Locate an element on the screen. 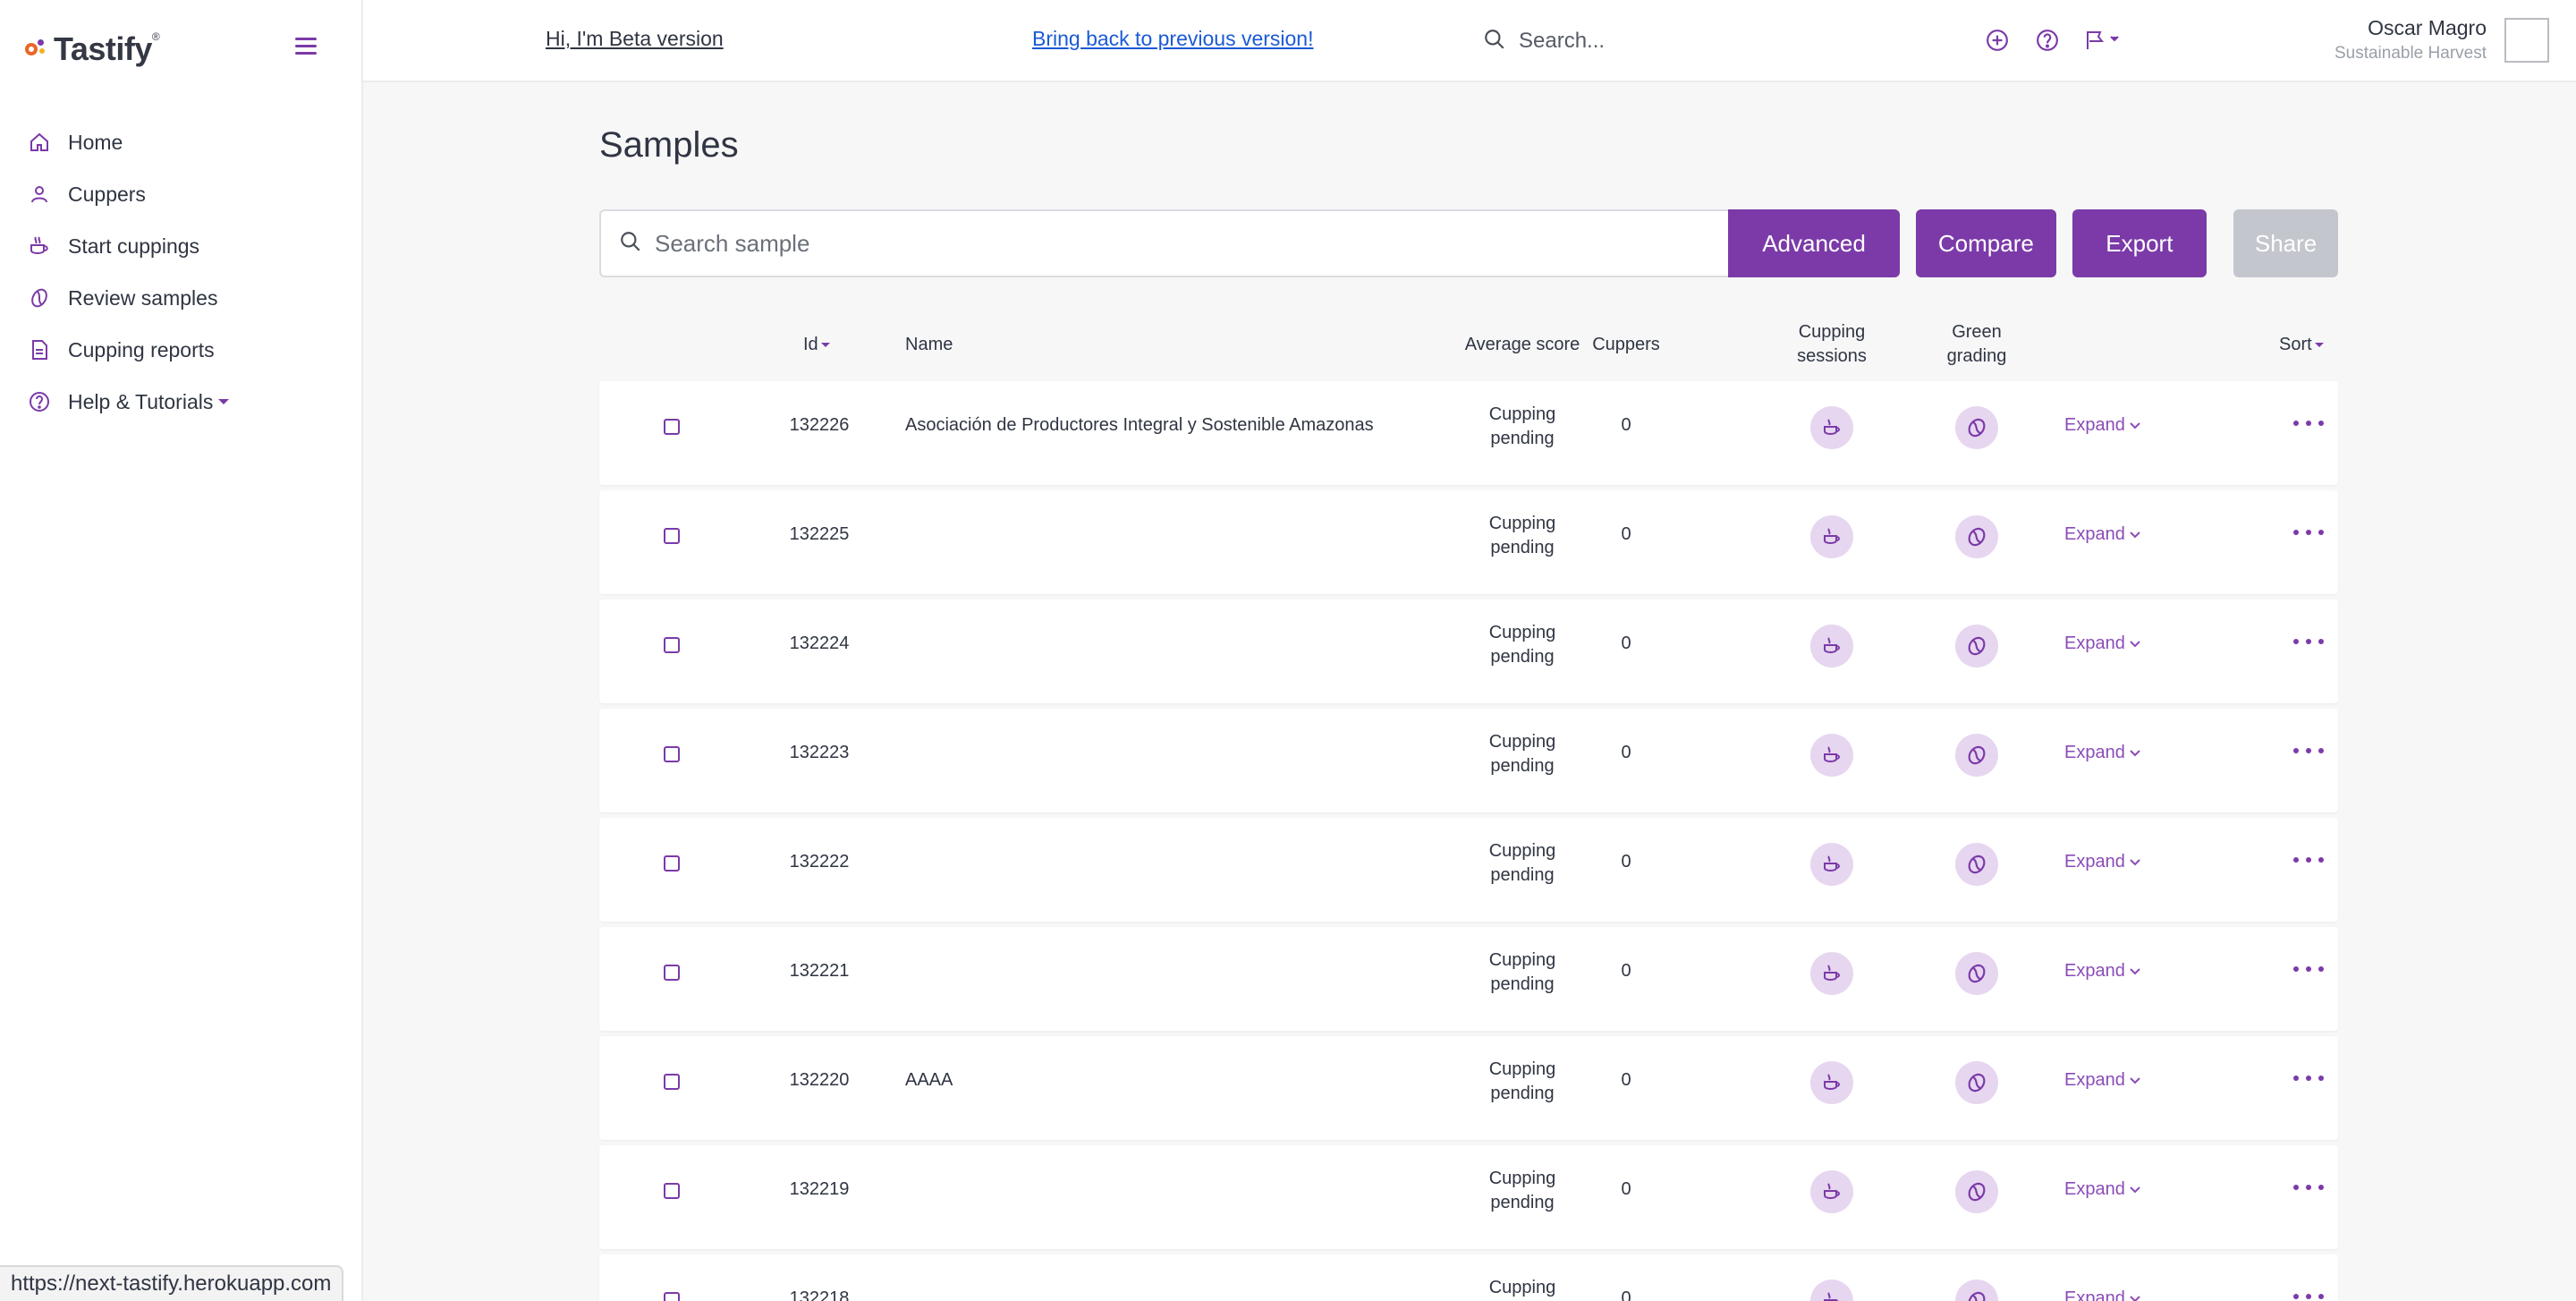  column-header-green-grading: Green grading is located at coordinates (1976, 344).